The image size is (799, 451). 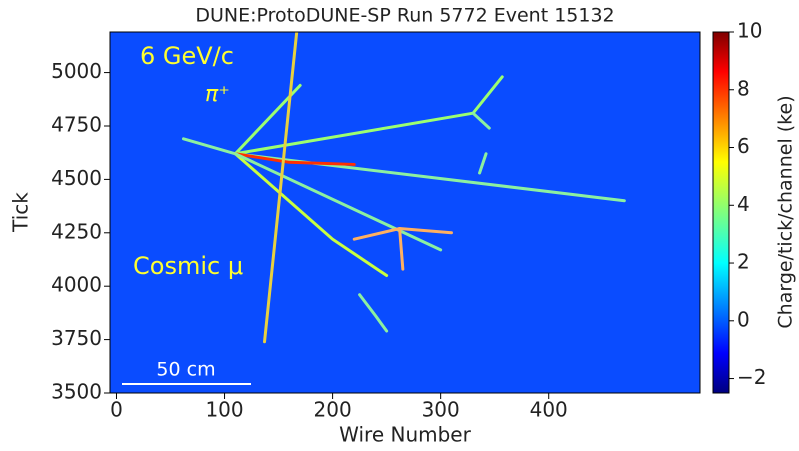 I want to click on x-tick-label: 100, so click(x=224, y=410).